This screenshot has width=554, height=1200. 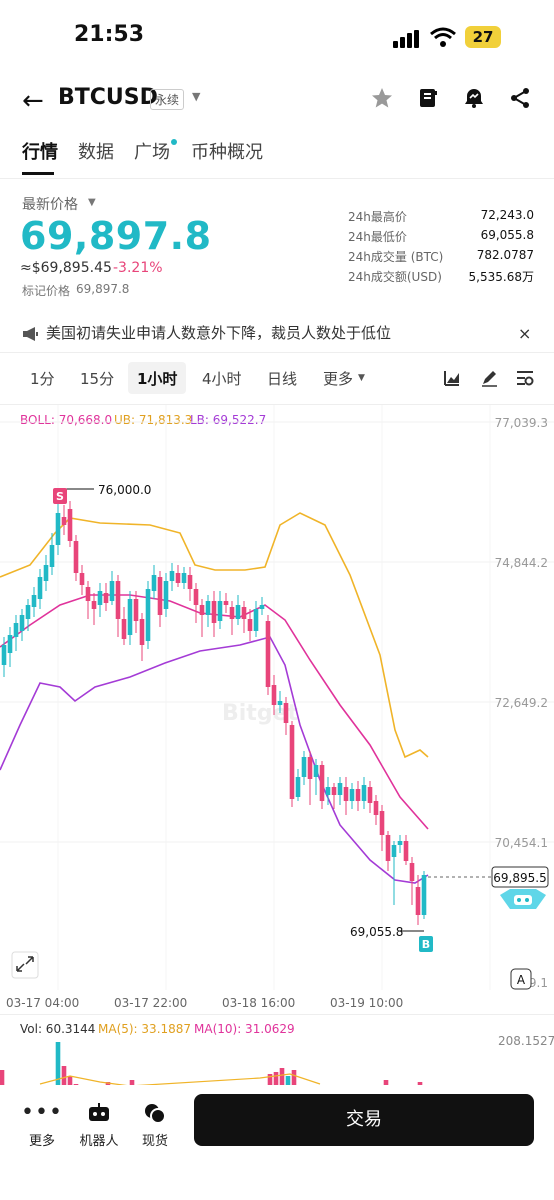 I want to click on tab-market: 行情, so click(x=40, y=152).